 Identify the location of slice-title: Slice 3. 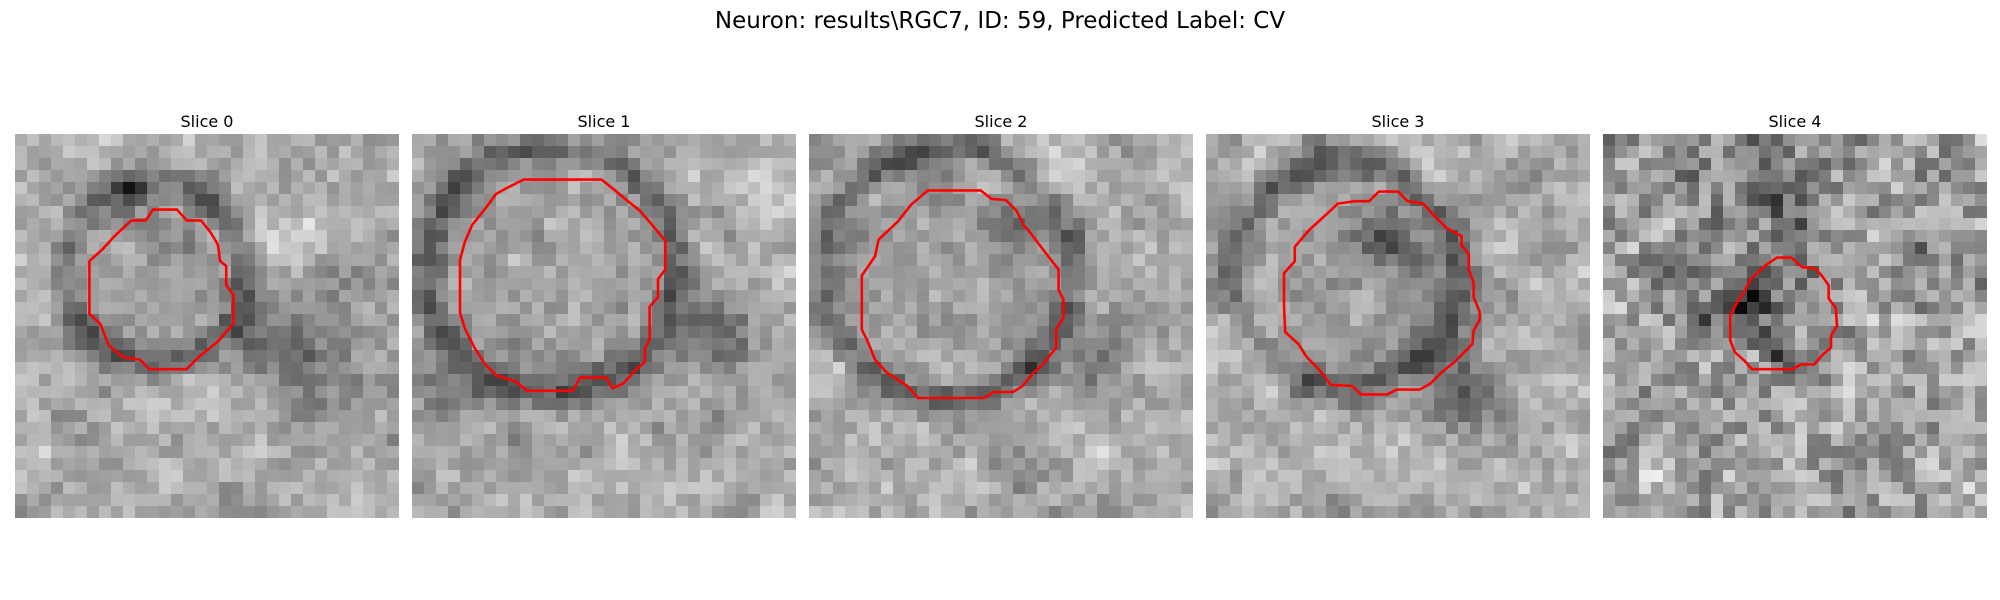
(1398, 121).